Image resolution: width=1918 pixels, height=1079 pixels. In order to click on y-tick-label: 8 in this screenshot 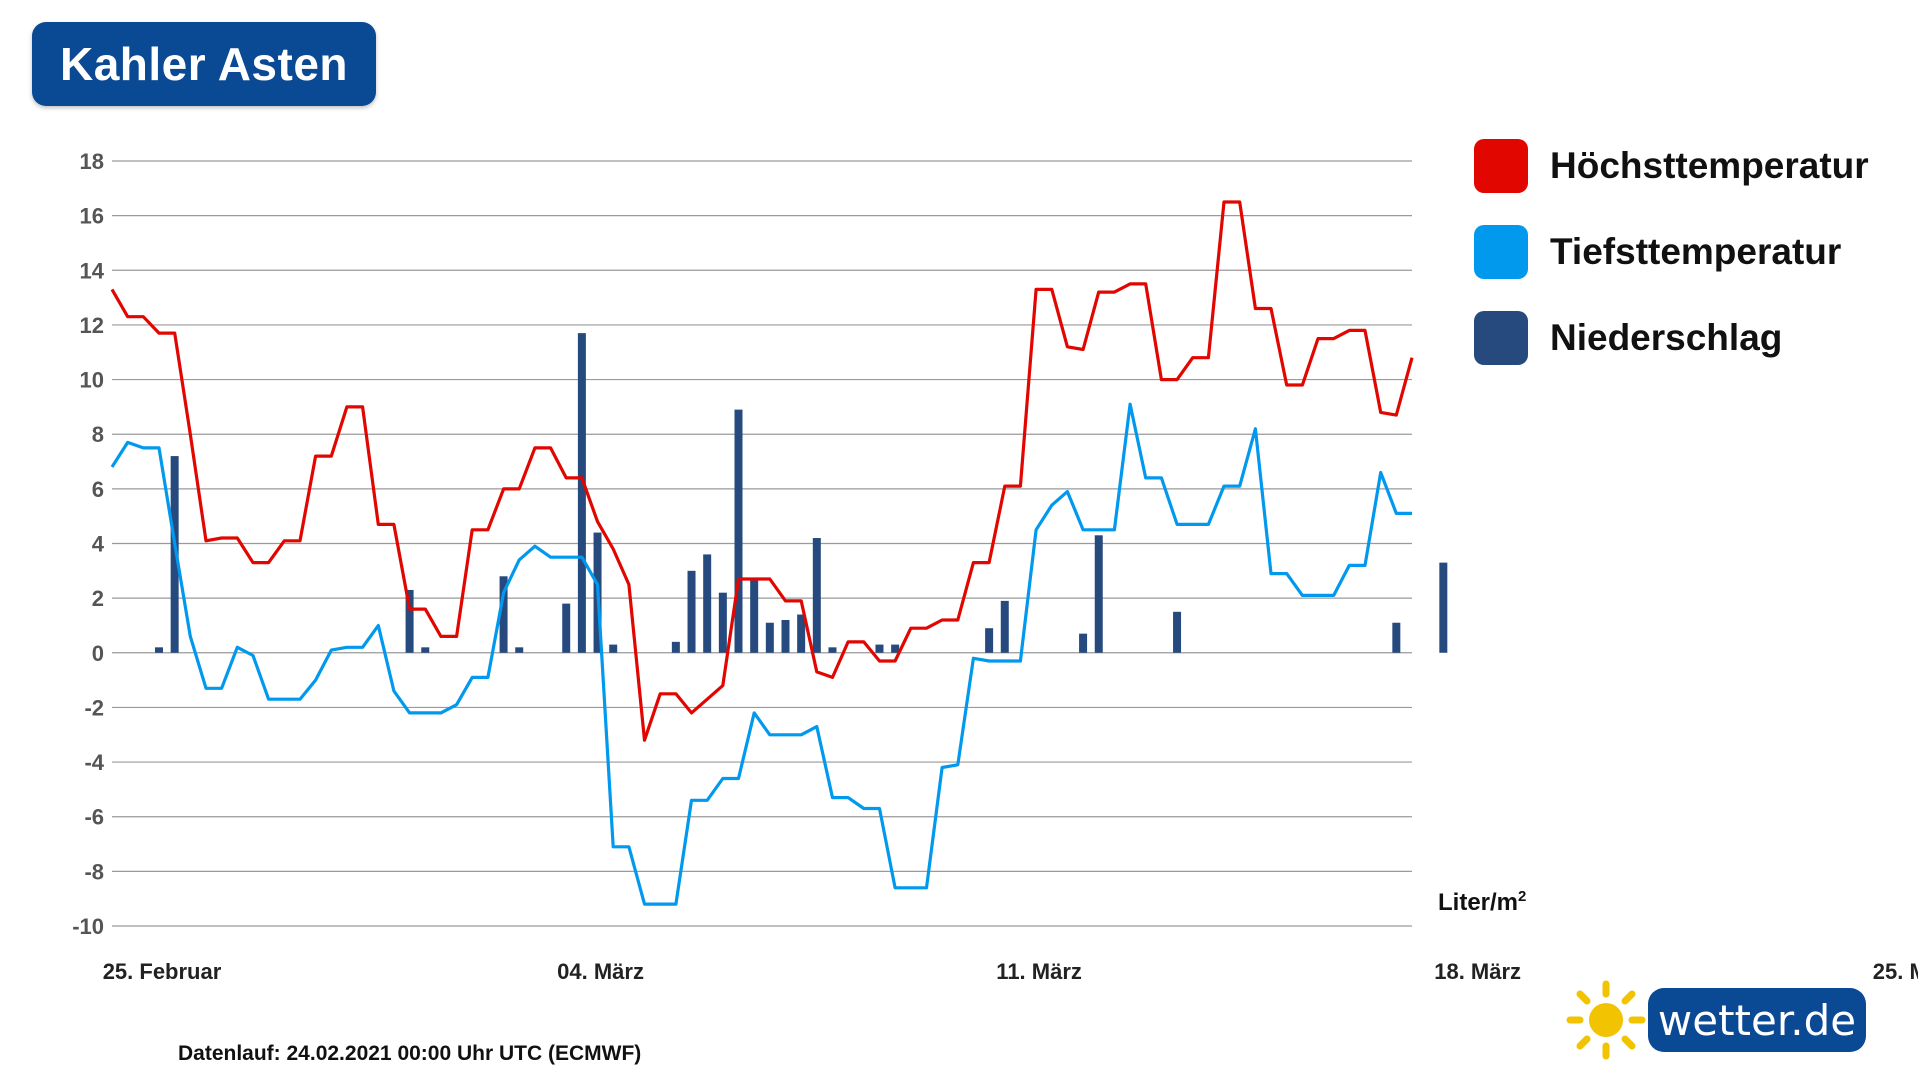, I will do `click(98, 434)`.